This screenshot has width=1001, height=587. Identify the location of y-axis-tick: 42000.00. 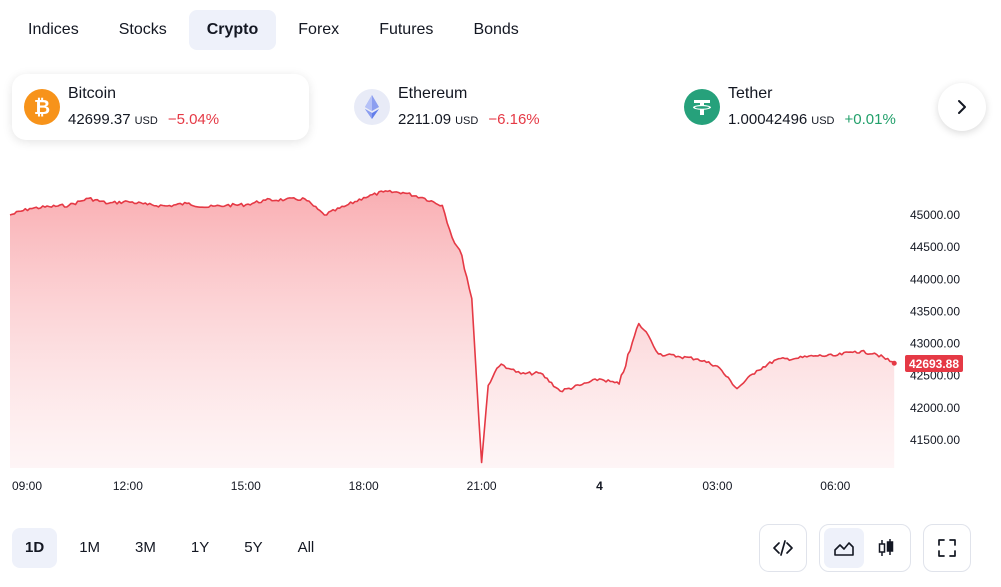
(935, 408).